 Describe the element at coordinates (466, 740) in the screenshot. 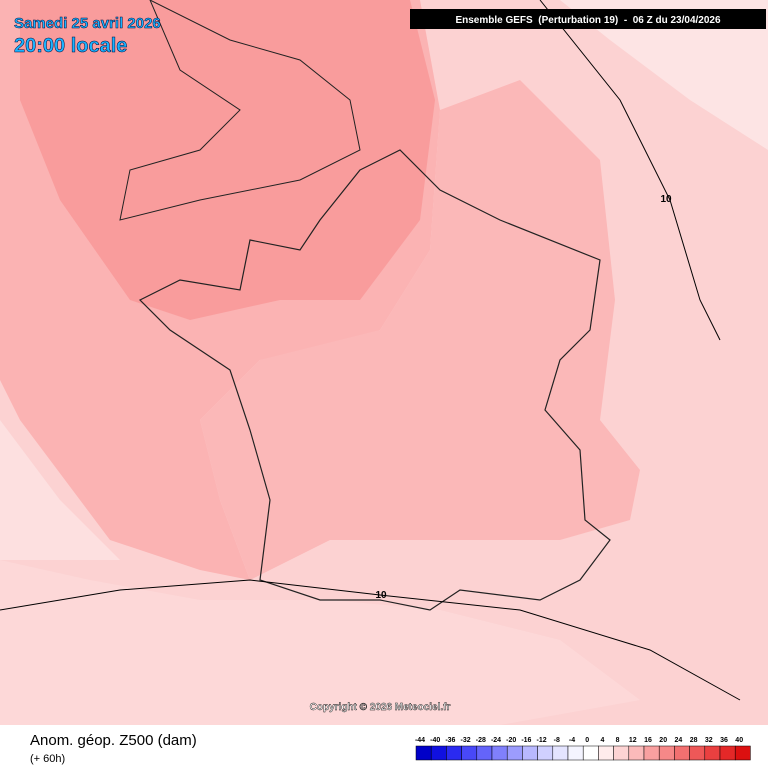

I see `legend-tick-label: -32` at that location.